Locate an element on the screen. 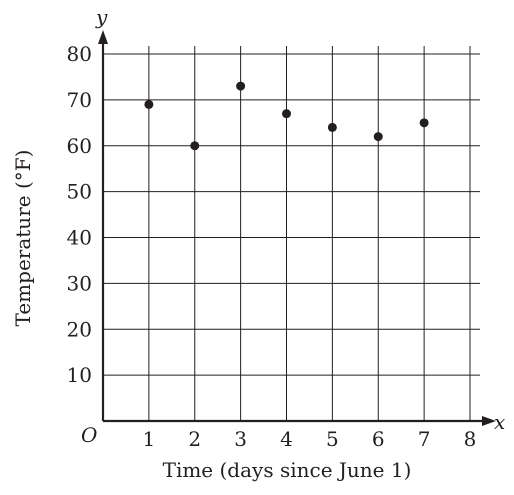 Image resolution: width=514 pixels, height=495 pixels. x-tick-label: 2 is located at coordinates (194, 439).